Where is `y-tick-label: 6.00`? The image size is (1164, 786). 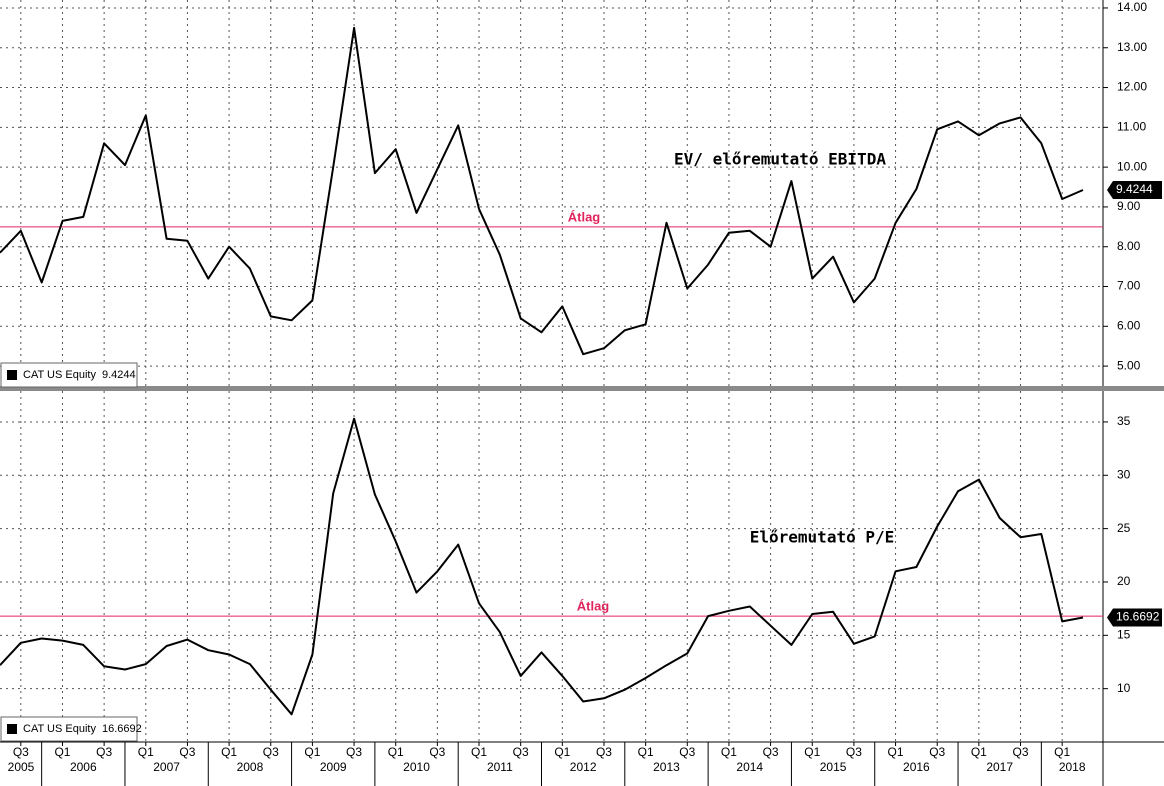
y-tick-label: 6.00 is located at coordinates (1129, 325).